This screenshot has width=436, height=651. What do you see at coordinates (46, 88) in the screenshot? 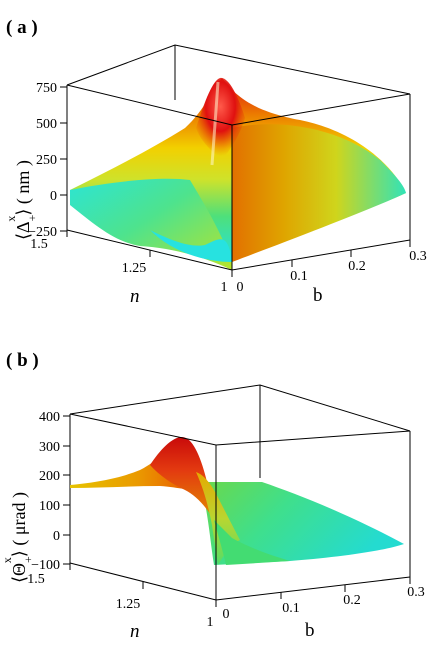
I see `panel-a-z-tick: 750` at bounding box center [46, 88].